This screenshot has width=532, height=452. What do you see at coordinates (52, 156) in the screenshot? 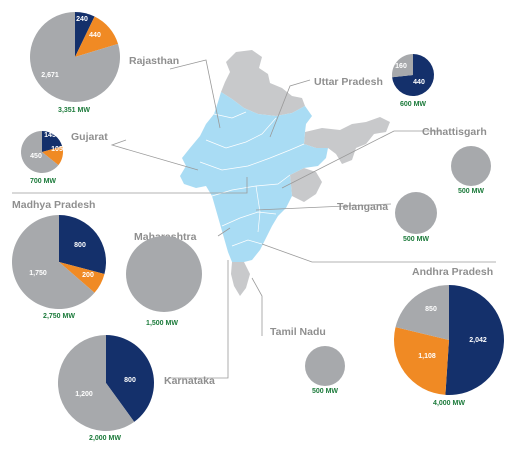
I see `pie-slice-gujarat-orange` at bounding box center [52, 156].